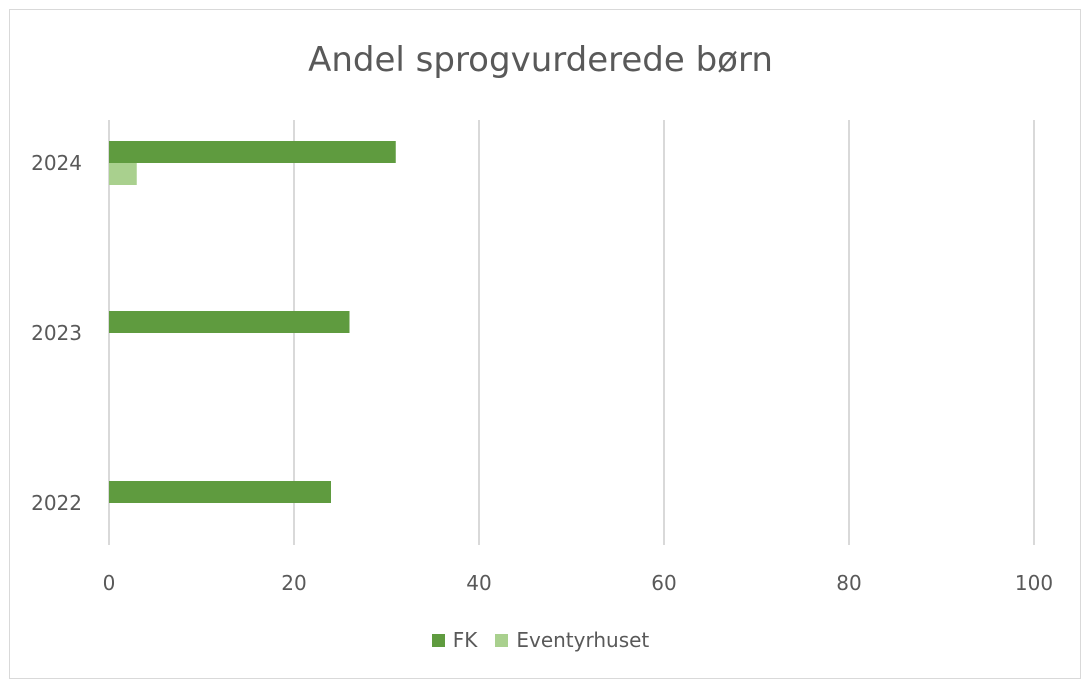 The height and width of the screenshot is (679, 1081). What do you see at coordinates (540, 60) in the screenshot?
I see `chart-title: Andel sprogvurderede børn` at bounding box center [540, 60].